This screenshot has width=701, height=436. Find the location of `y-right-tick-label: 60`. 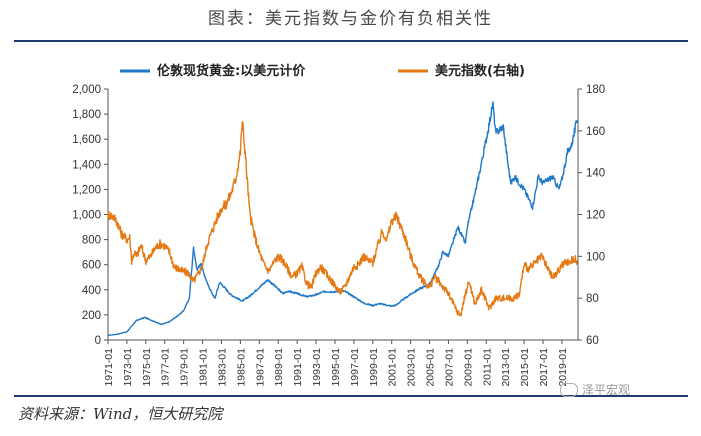

y-right-tick-label: 60 is located at coordinates (592, 341).